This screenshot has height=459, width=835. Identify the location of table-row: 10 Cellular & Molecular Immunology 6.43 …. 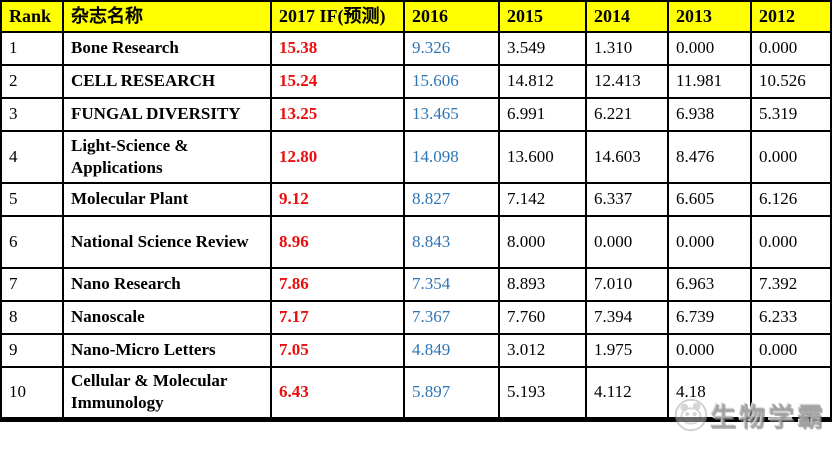
(416, 393).